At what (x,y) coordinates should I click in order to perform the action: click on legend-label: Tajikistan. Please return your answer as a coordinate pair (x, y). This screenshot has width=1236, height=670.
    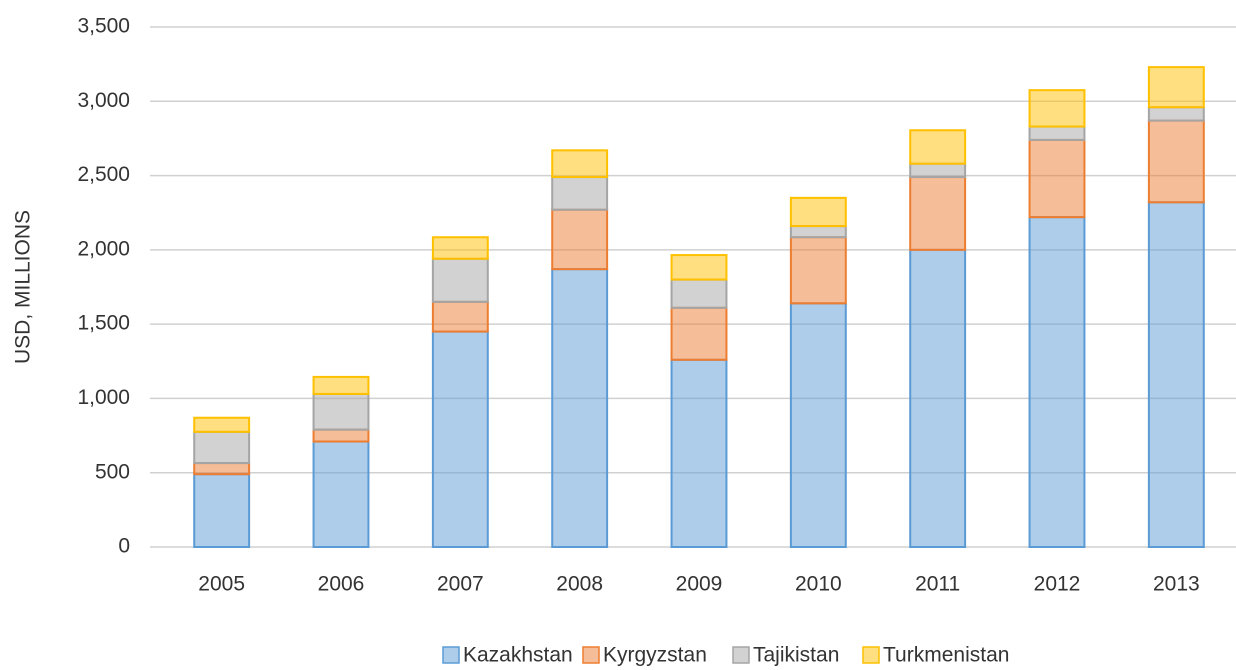
    Looking at the image, I should click on (796, 655).